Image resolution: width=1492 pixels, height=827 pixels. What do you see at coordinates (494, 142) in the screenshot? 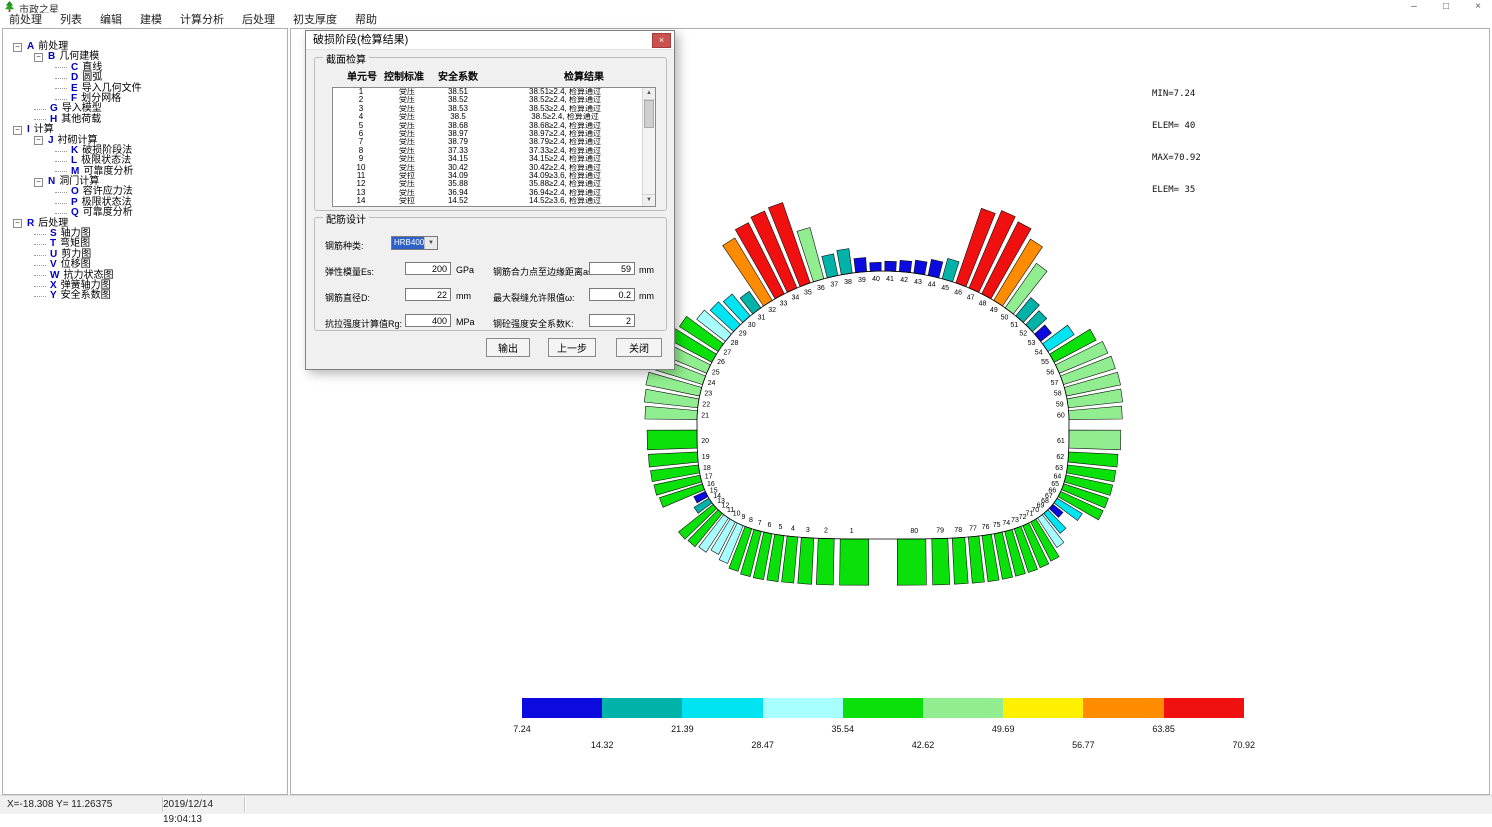
I see `table-row: 7 受压 38.79 38.79≥2.4, 检算通过` at bounding box center [494, 142].